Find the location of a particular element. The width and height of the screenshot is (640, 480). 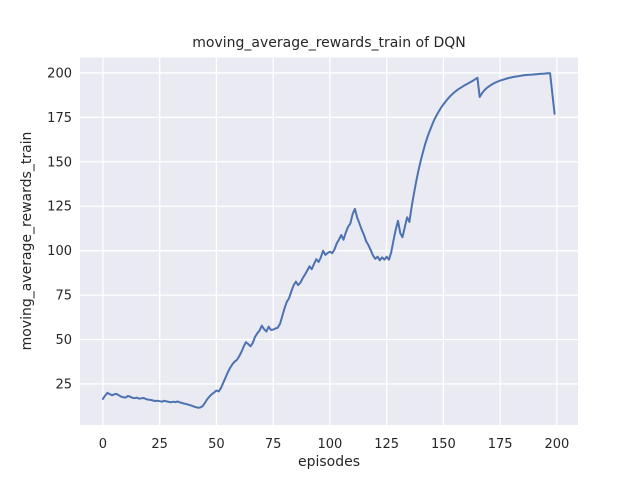

x-tick-label: 175 is located at coordinates (500, 444).